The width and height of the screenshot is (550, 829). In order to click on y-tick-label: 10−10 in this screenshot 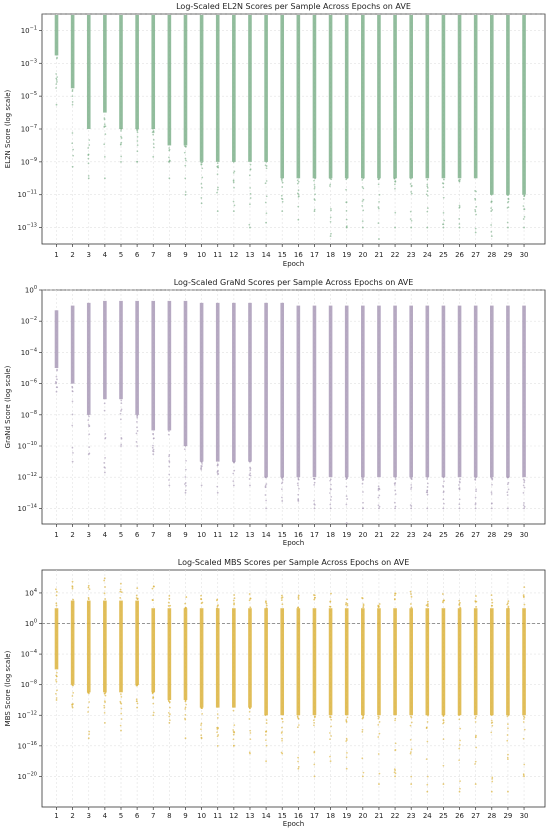, I will do `click(27, 446)`.